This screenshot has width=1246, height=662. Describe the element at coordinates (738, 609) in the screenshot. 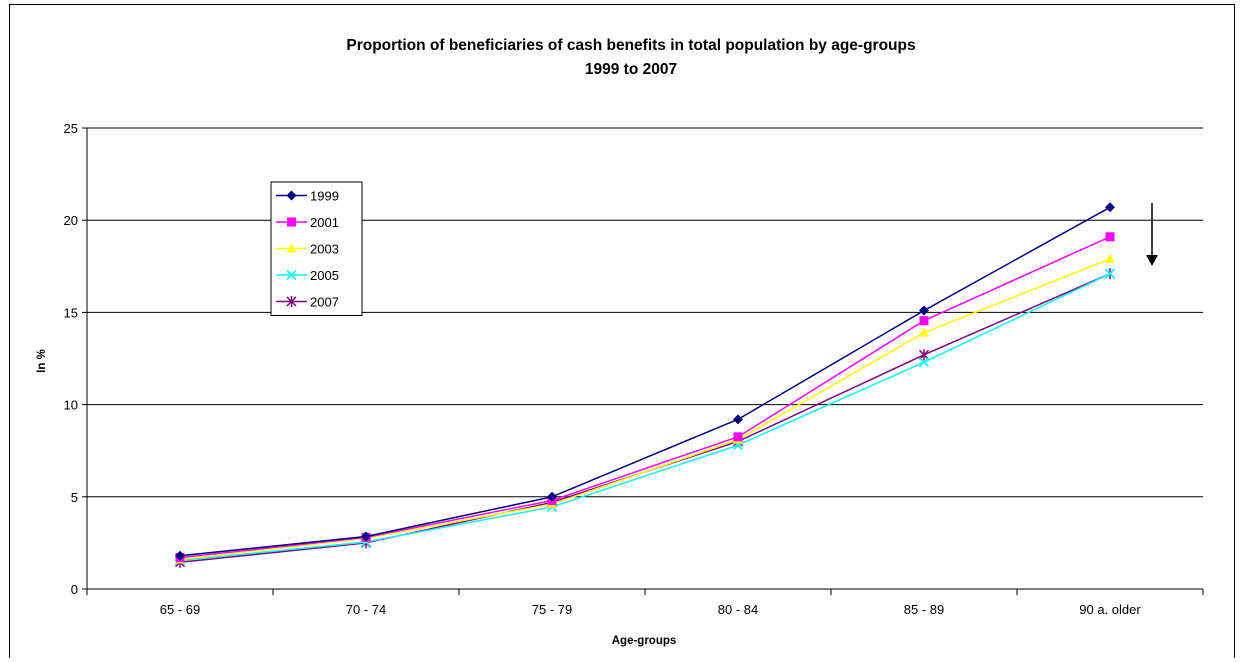

I see `x-tick-label: 80 - 84` at that location.